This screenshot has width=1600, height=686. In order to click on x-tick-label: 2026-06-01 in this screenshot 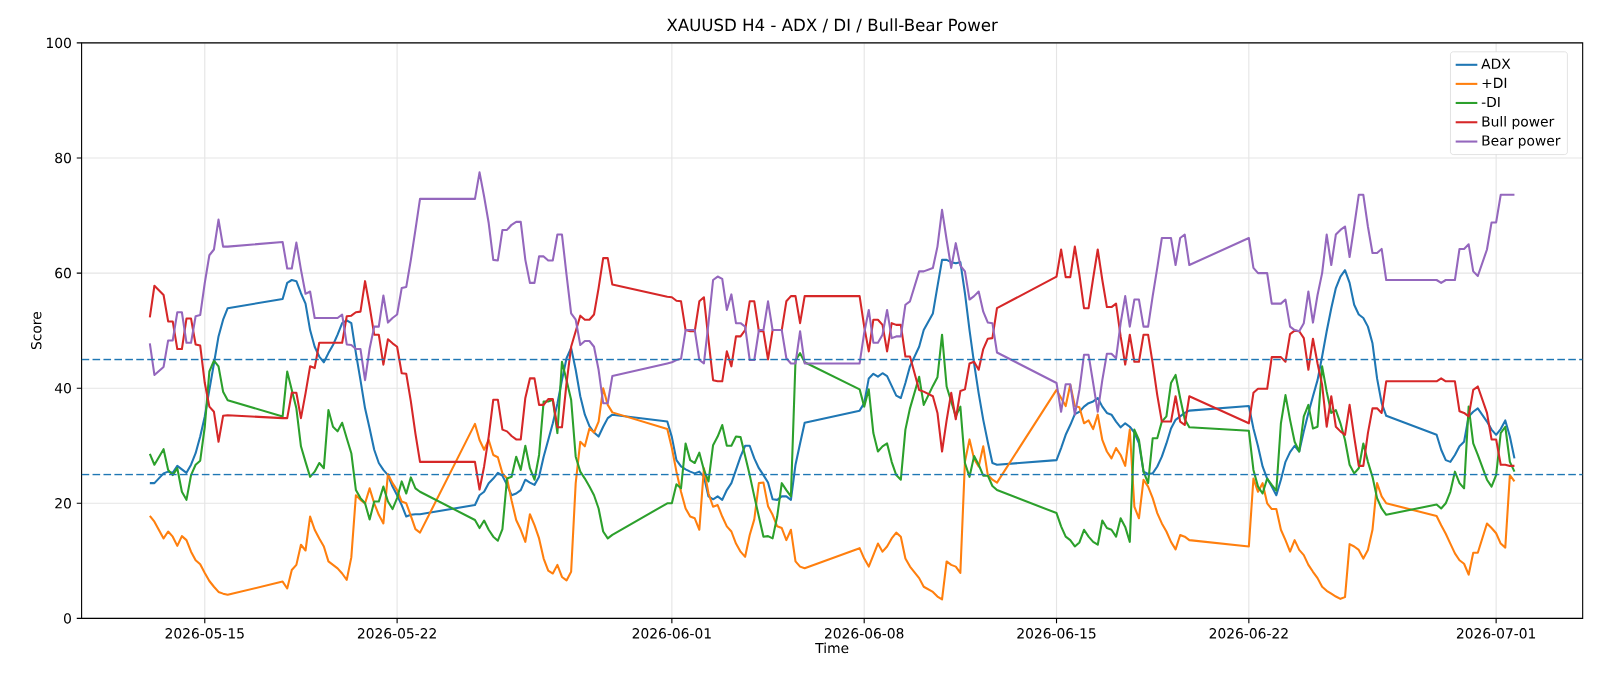, I will do `click(671, 633)`.